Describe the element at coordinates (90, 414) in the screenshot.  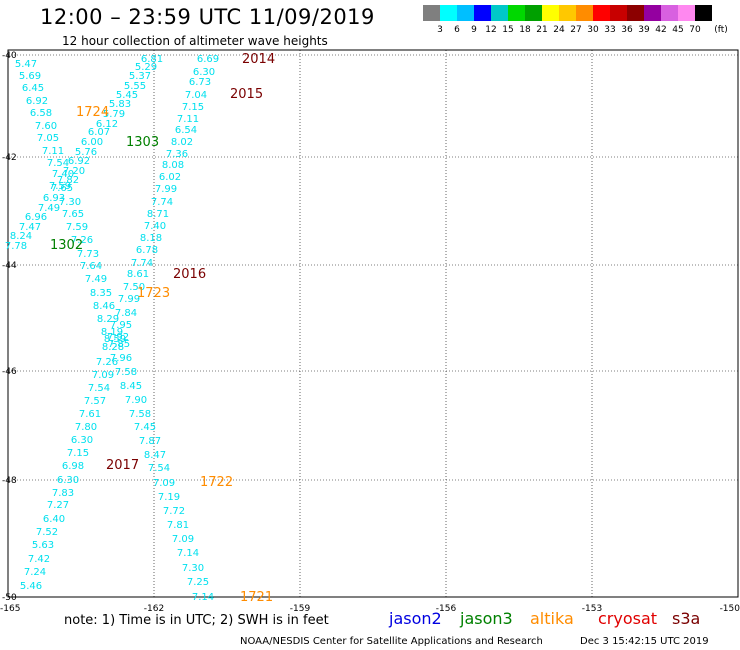
I see `wave-height-value: 7.61` at that location.